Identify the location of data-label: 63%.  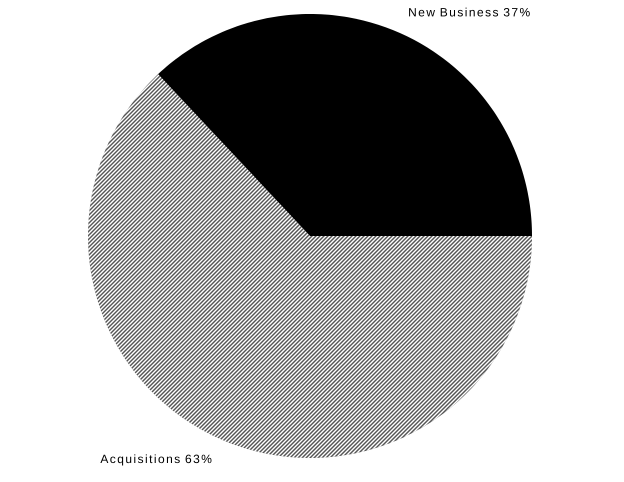
(199, 459).